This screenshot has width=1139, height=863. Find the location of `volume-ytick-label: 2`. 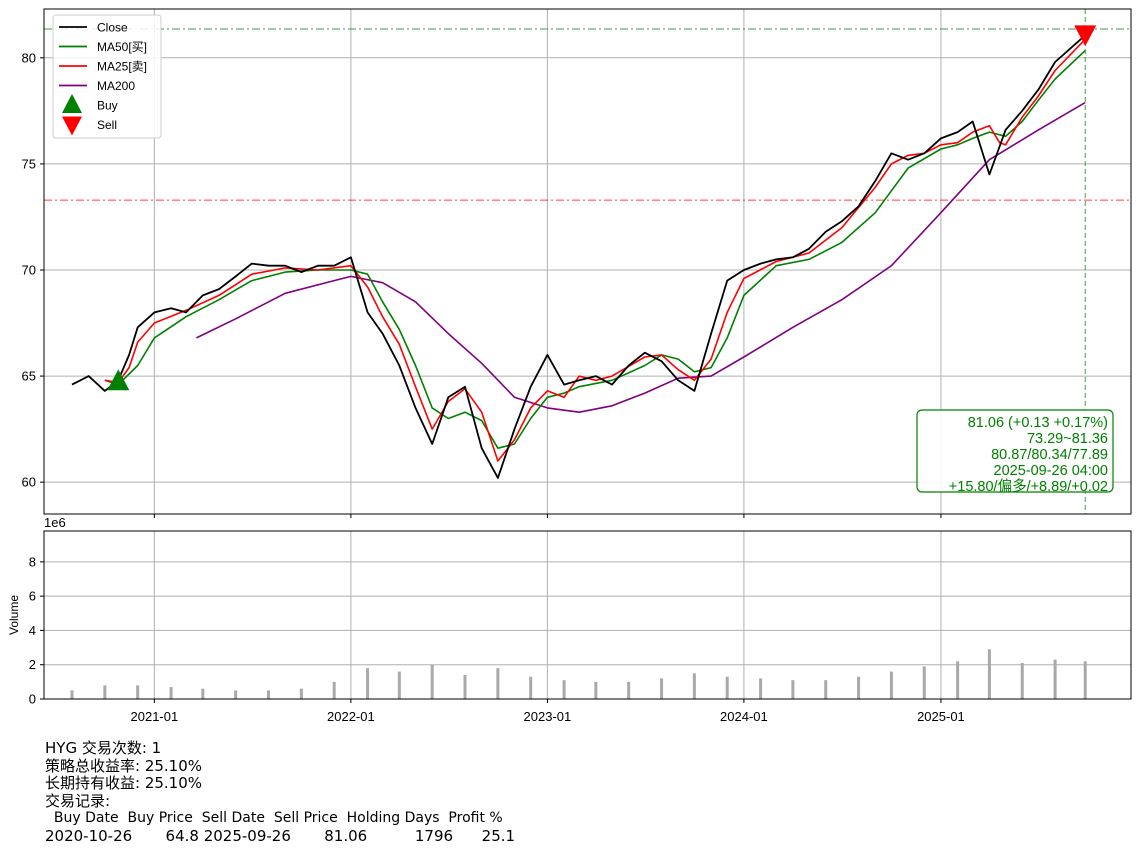

volume-ytick-label: 2 is located at coordinates (32, 664).